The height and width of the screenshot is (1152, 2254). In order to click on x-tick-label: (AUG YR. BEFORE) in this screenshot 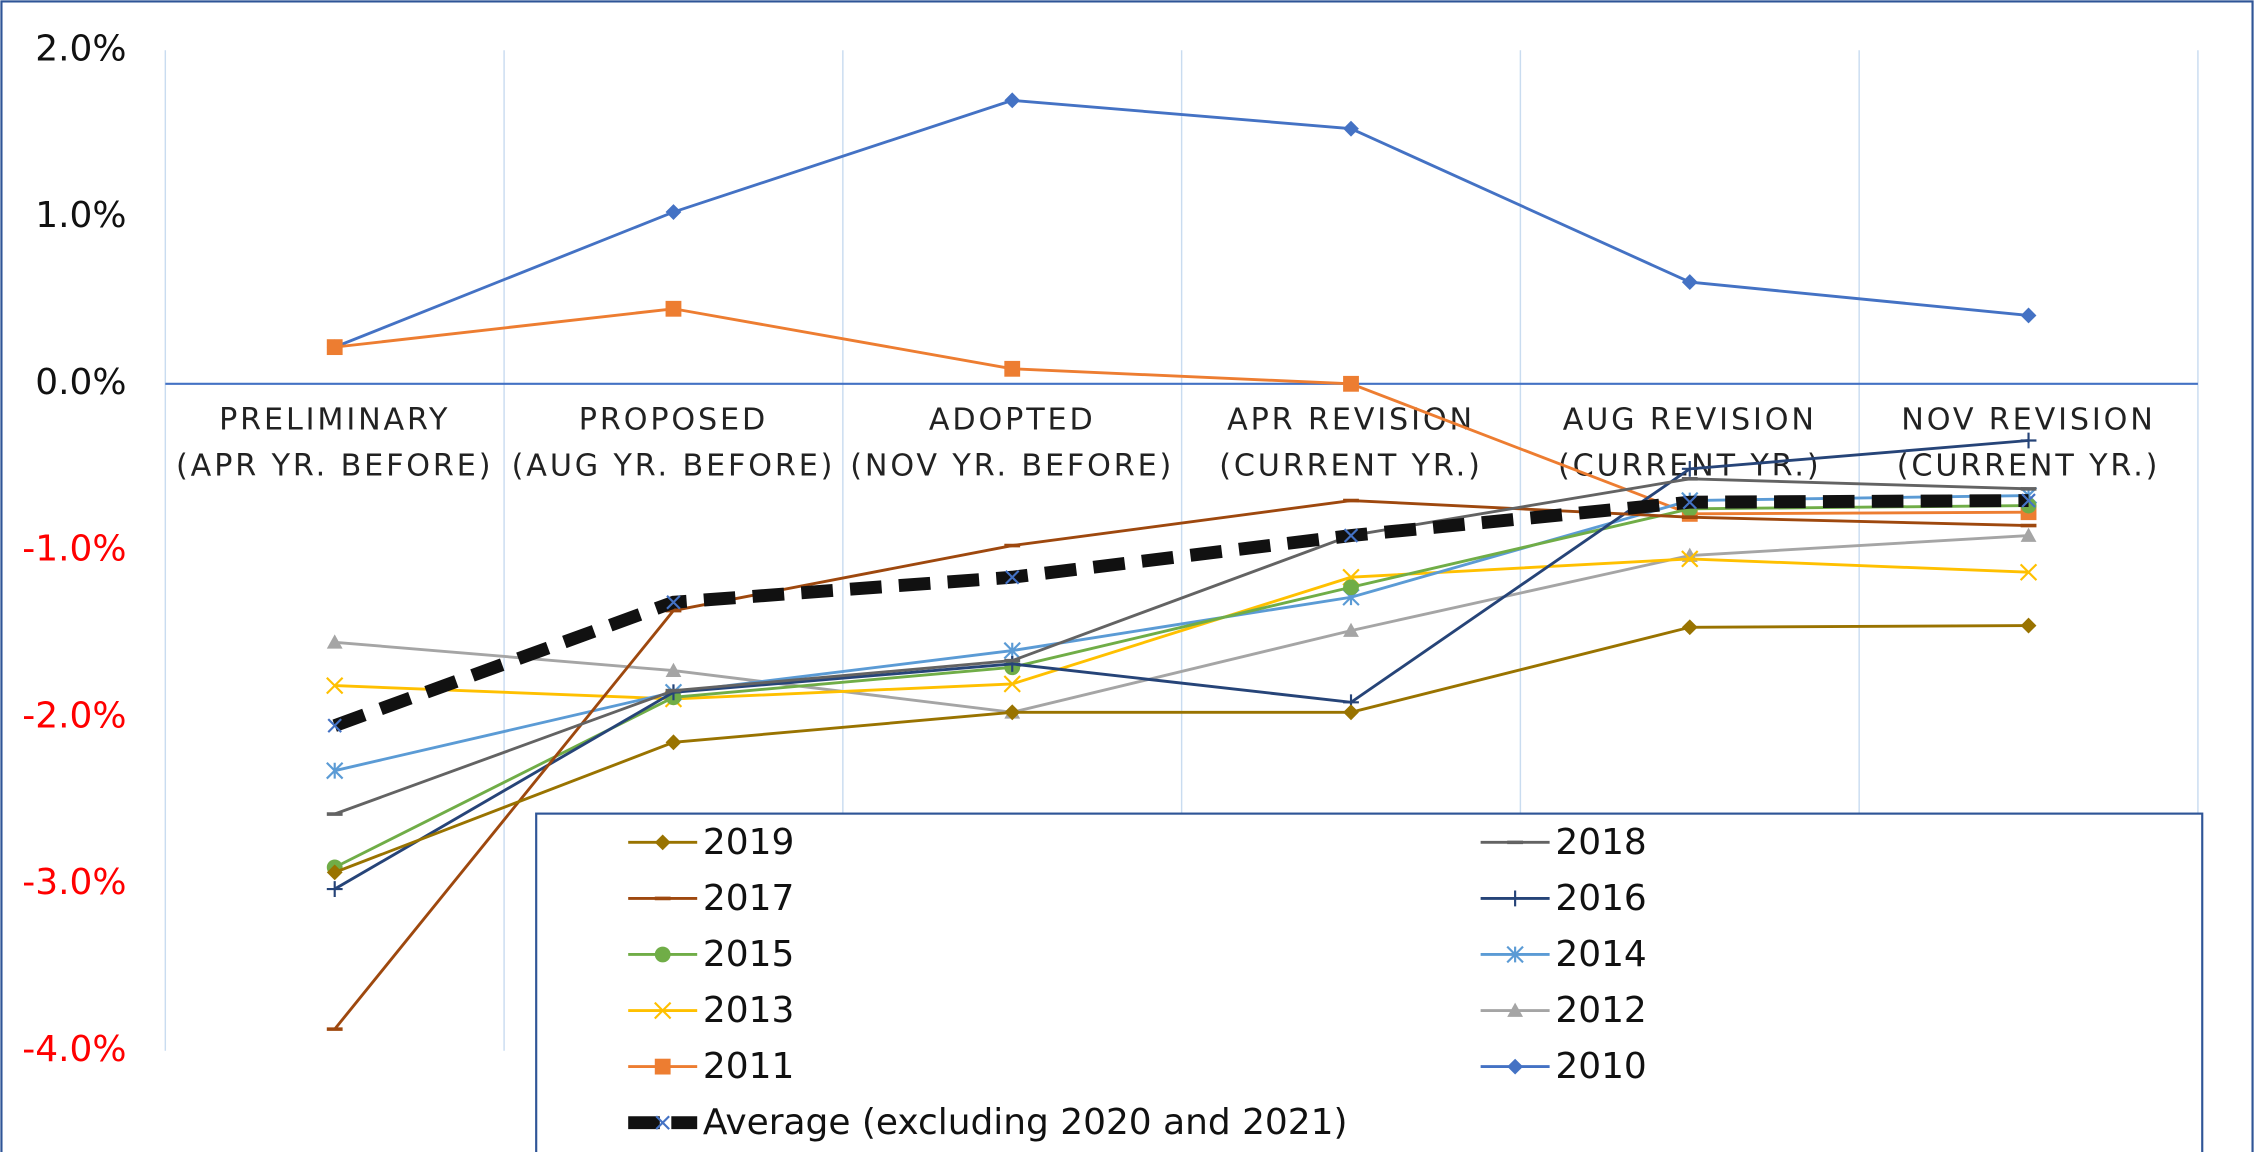, I will do `click(674, 466)`.